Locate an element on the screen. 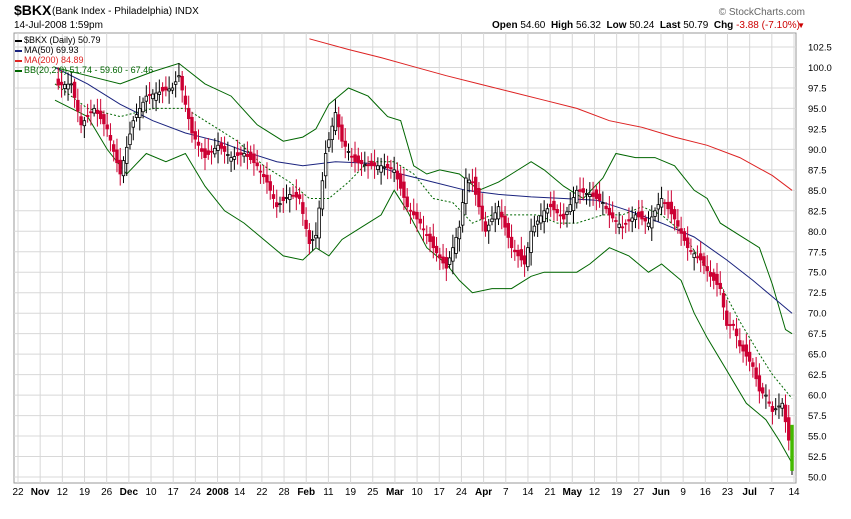 The width and height of the screenshot is (851, 519). legend-ma50: MA(50) 69.93 is located at coordinates (47, 50).